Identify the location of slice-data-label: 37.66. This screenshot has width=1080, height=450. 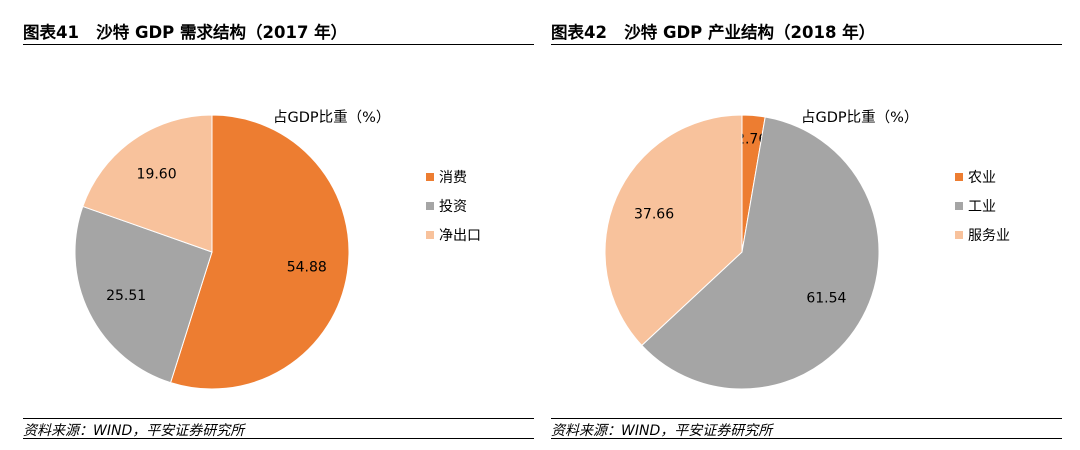
(654, 215).